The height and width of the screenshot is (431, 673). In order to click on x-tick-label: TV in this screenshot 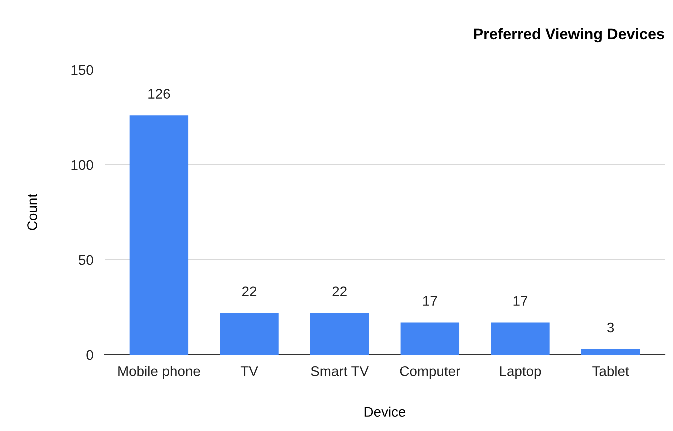, I will do `click(249, 371)`.